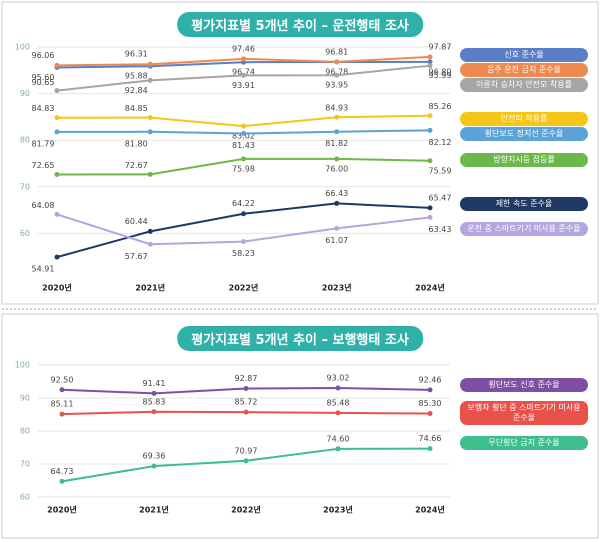 Image resolution: width=600 pixels, height=542 pixels. Describe the element at coordinates (440, 46) in the screenshot. I see `data-label: 97.87` at that location.